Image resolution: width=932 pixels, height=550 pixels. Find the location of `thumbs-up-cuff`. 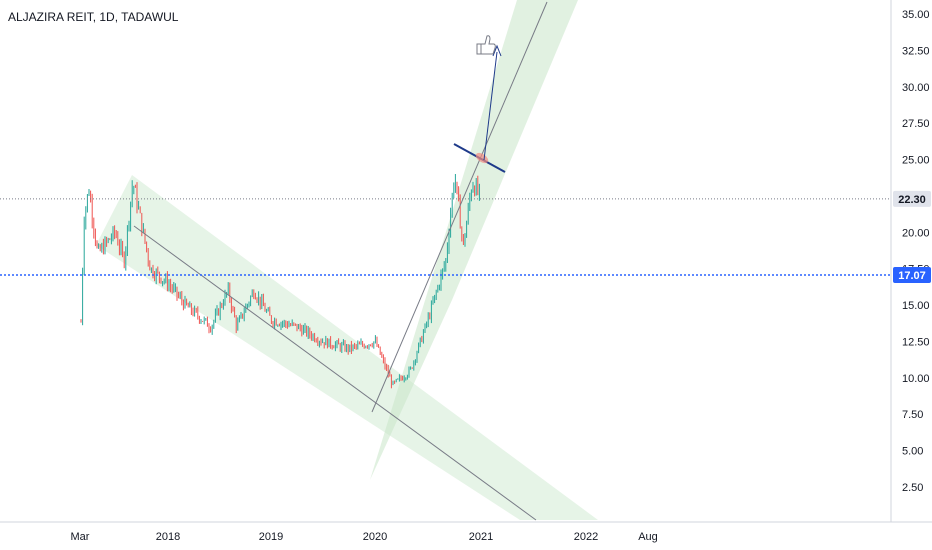

thumbs-up-cuff is located at coordinates (479, 49).